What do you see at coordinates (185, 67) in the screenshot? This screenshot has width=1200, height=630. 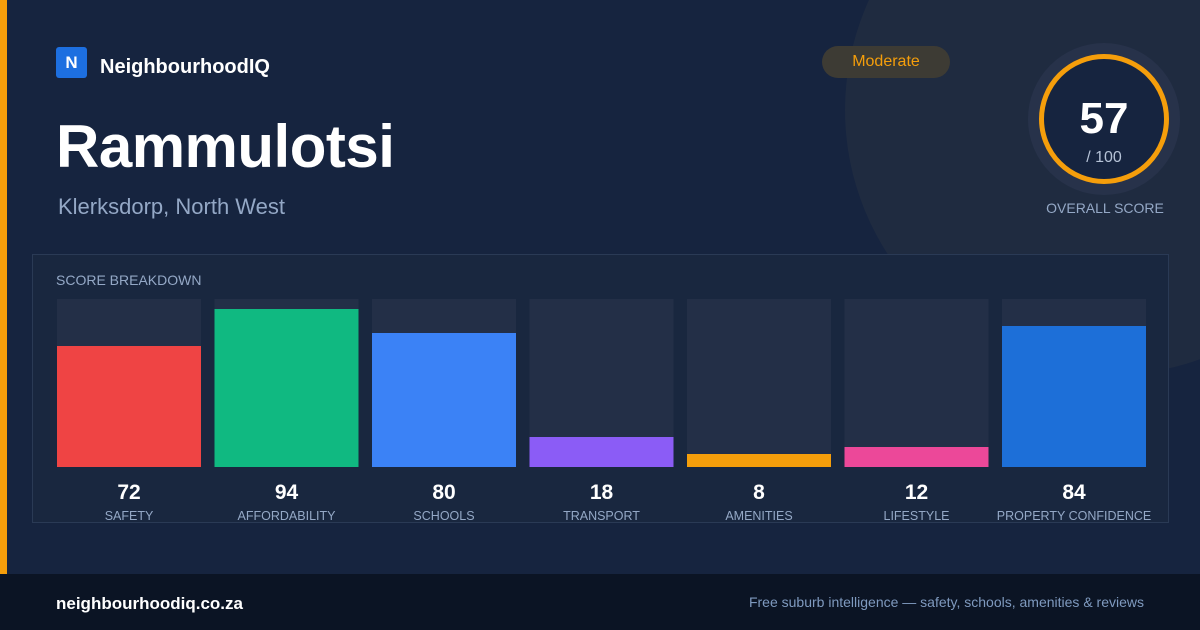 I see `brand-name: NeighbourhoodIQ` at bounding box center [185, 67].